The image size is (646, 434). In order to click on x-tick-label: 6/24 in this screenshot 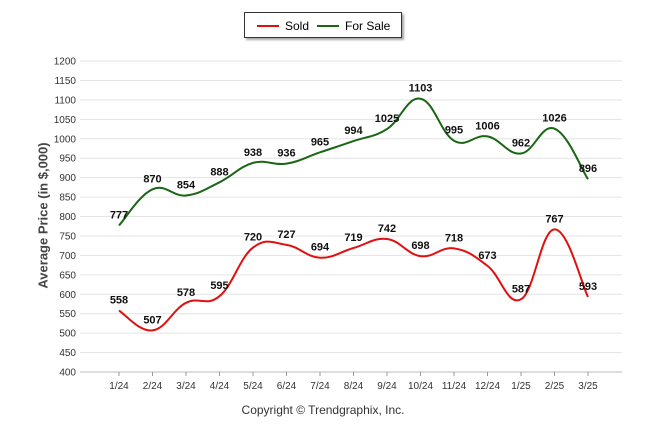, I will do `click(287, 386)`.